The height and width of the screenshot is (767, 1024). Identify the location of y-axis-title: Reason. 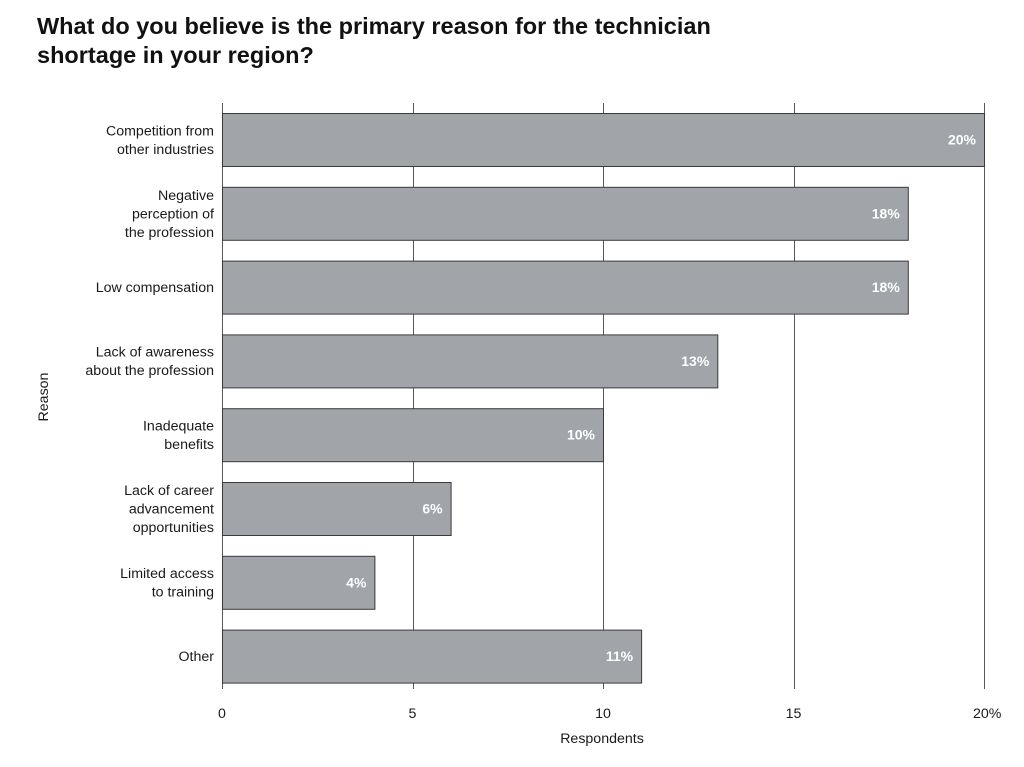
(44, 397).